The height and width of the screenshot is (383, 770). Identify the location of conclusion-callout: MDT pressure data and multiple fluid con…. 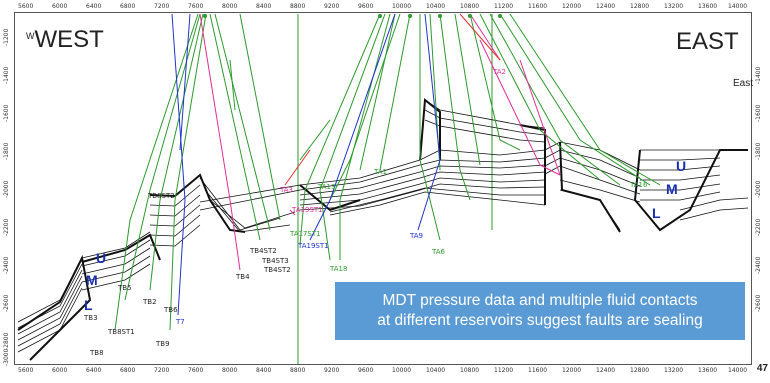
(540, 311).